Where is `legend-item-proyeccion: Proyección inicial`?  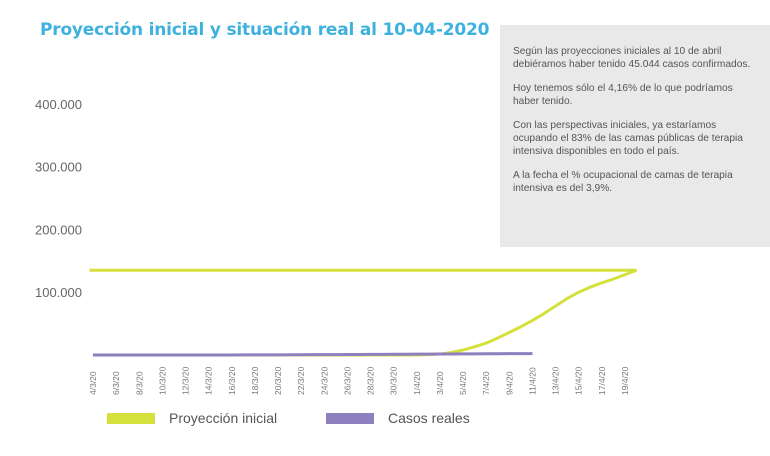
legend-item-proyeccion: Proyección inicial is located at coordinates (192, 418).